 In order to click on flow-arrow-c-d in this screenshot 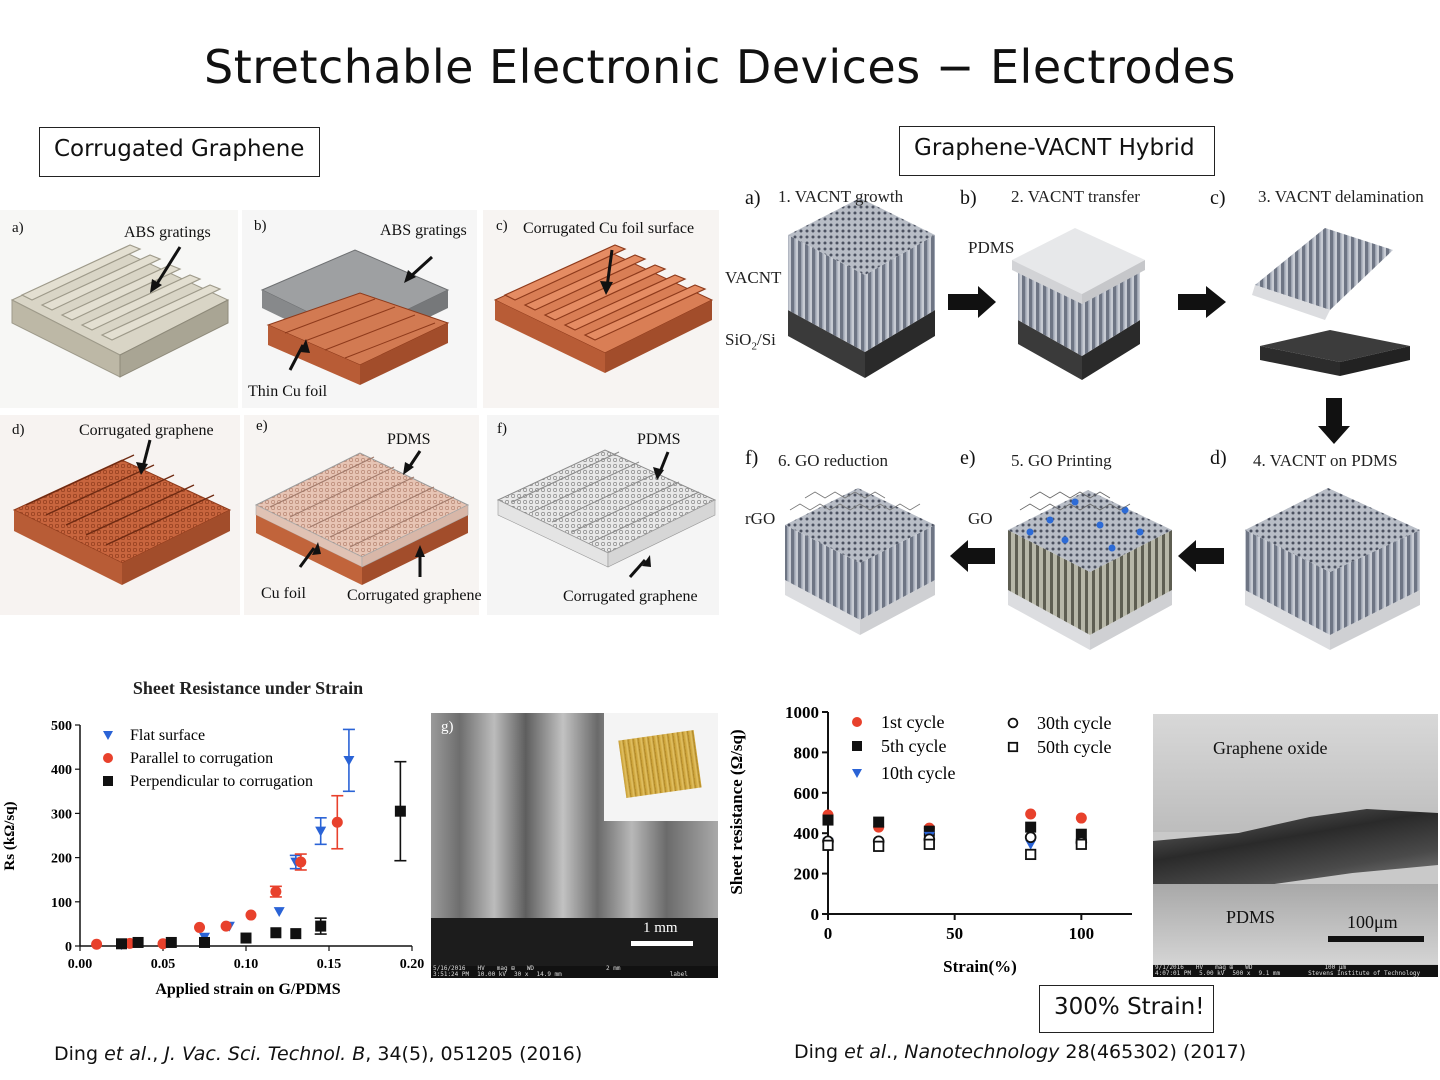, I will do `click(1334, 421)`.